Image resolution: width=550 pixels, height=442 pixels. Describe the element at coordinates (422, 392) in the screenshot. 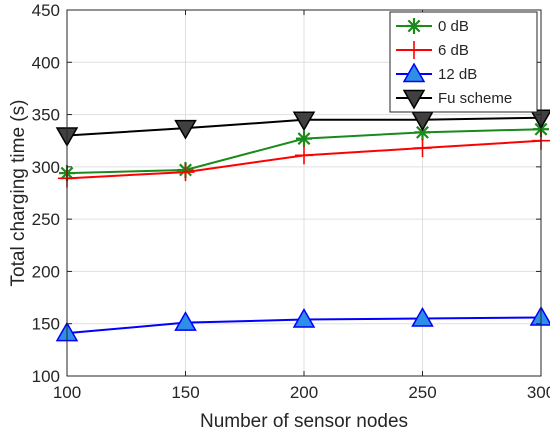

I see `x-tick-label: 250` at that location.